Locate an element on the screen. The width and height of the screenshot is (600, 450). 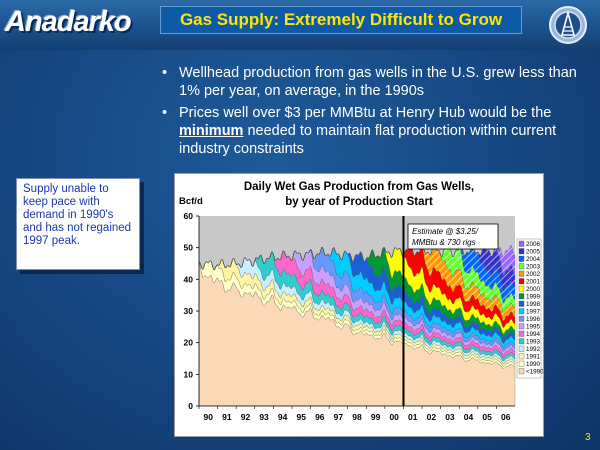
x-tick-label: 95 is located at coordinates (302, 417).